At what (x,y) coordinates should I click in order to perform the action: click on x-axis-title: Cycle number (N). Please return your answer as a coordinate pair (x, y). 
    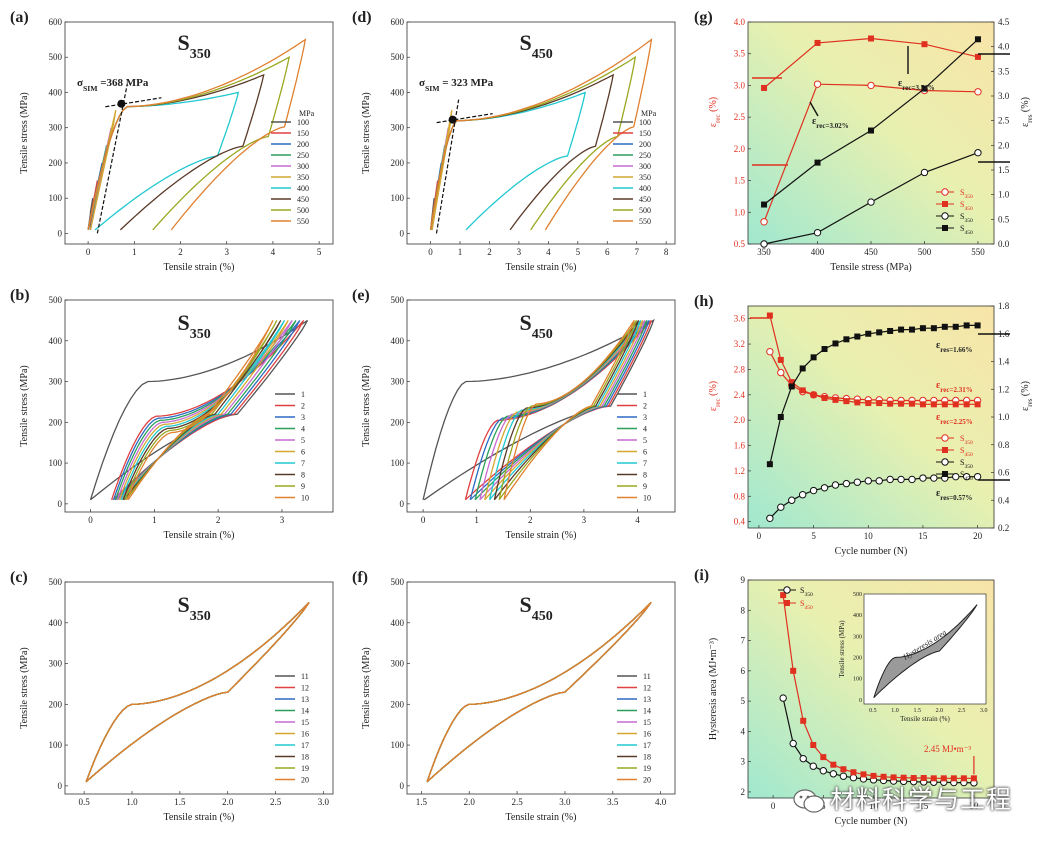
    Looking at the image, I should click on (871, 821).